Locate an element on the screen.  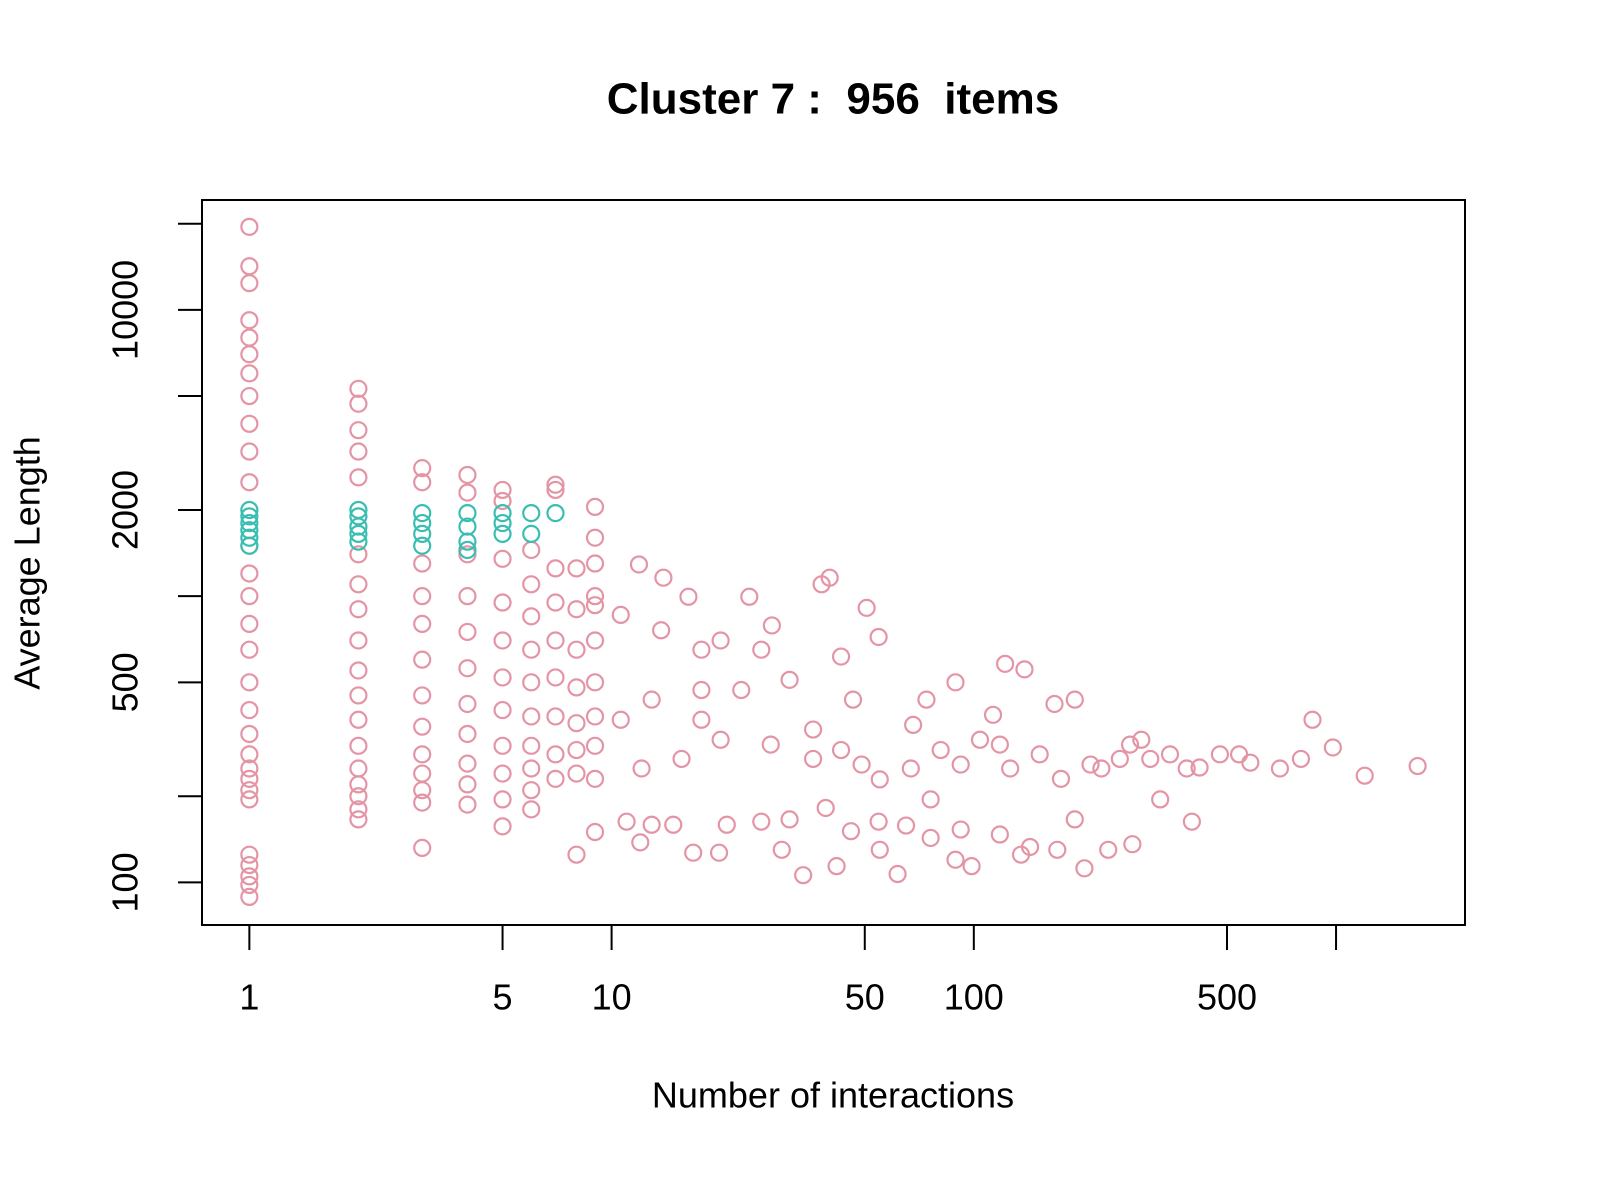
x-tick-label: 10 is located at coordinates (612, 997).